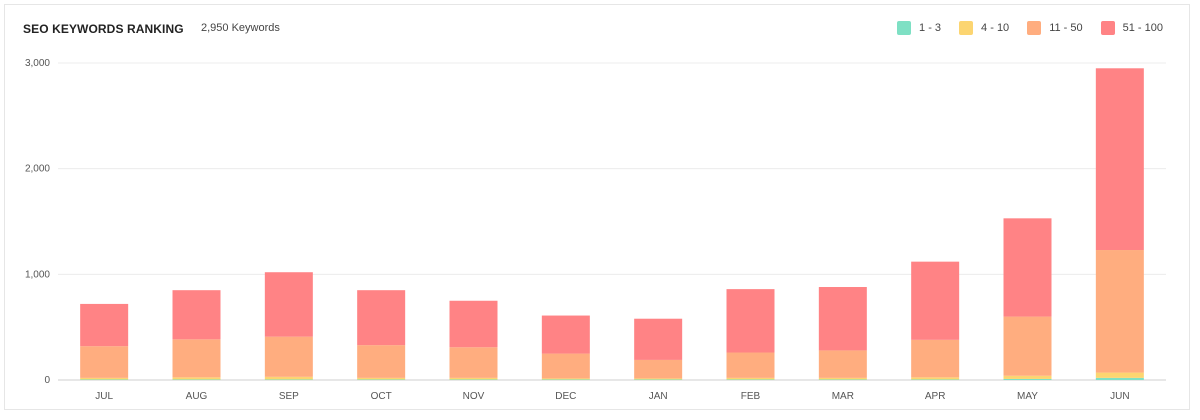 Image resolution: width=1200 pixels, height=420 pixels. What do you see at coordinates (751, 396) in the screenshot?
I see `x-tick-label: FEB` at bounding box center [751, 396].